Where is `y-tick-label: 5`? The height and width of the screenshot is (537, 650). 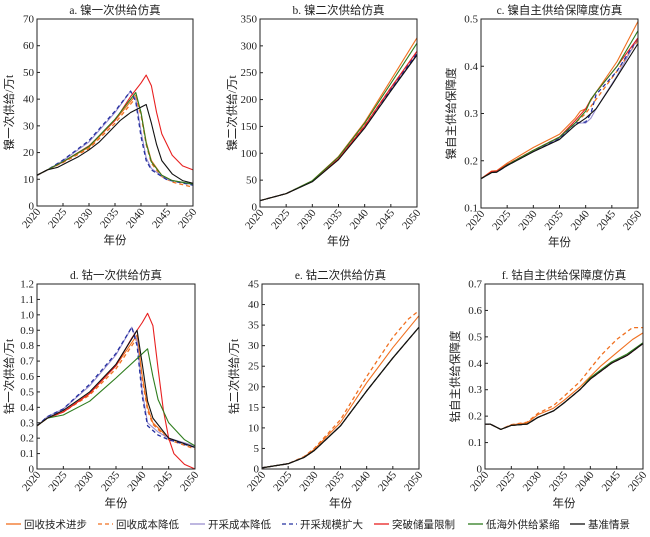
y-tick-label: 5 is located at coordinates (257, 449).